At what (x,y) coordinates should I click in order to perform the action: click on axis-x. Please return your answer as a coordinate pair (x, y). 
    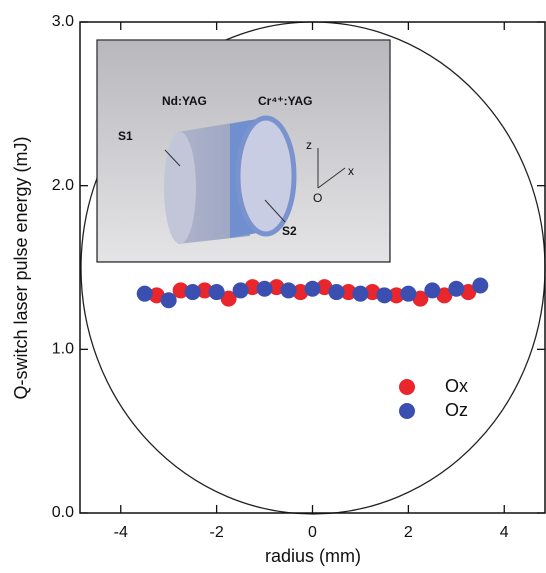
    Looking at the image, I should click on (331, 178).